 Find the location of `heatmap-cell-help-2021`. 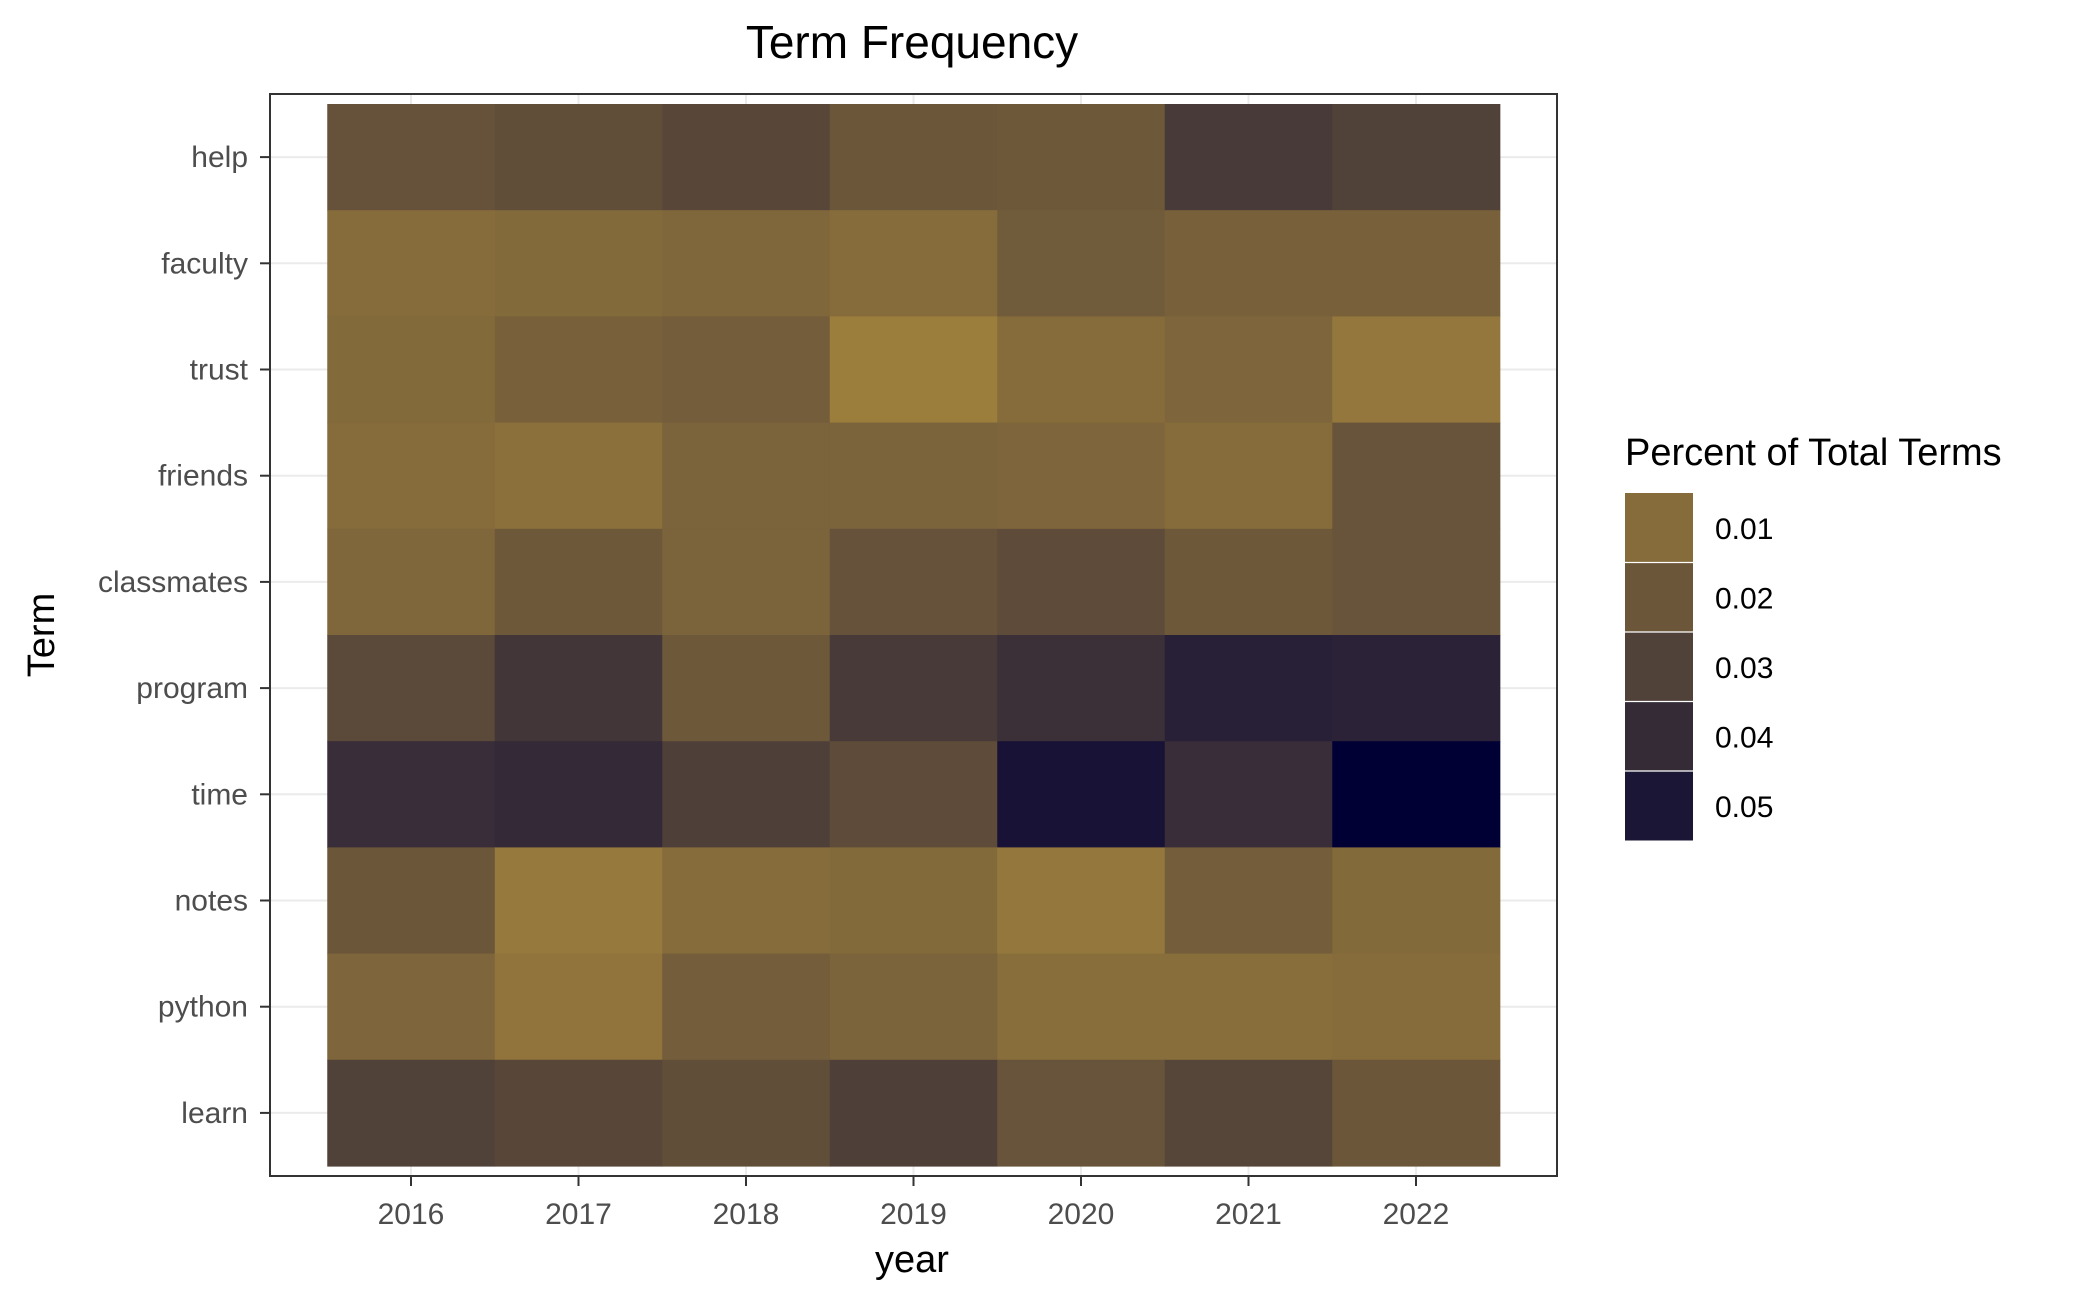

heatmap-cell-help-2021 is located at coordinates (1248, 157).